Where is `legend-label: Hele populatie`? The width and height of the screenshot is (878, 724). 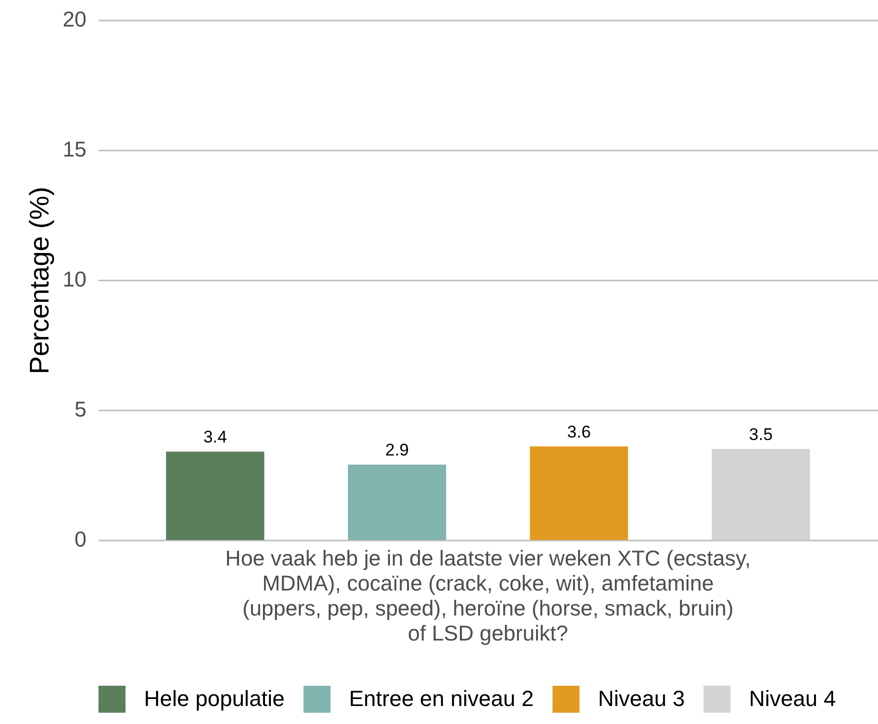
legend-label: Hele populatie is located at coordinates (214, 699).